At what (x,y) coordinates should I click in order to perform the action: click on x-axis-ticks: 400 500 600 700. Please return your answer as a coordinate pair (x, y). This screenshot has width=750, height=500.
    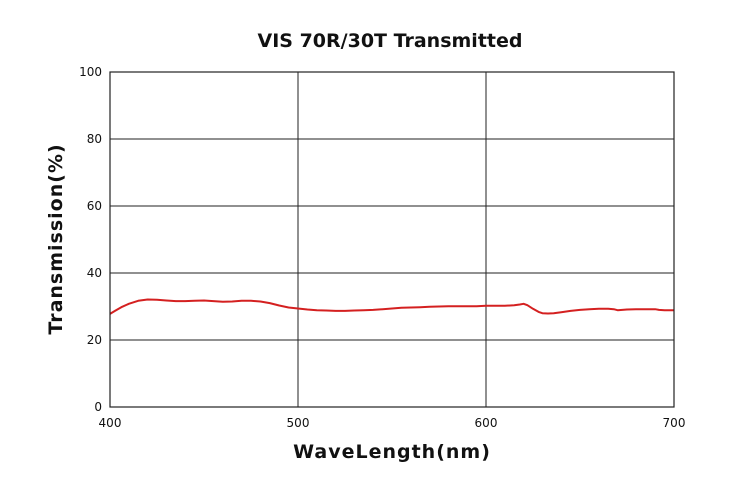
    Looking at the image, I should click on (392, 423).